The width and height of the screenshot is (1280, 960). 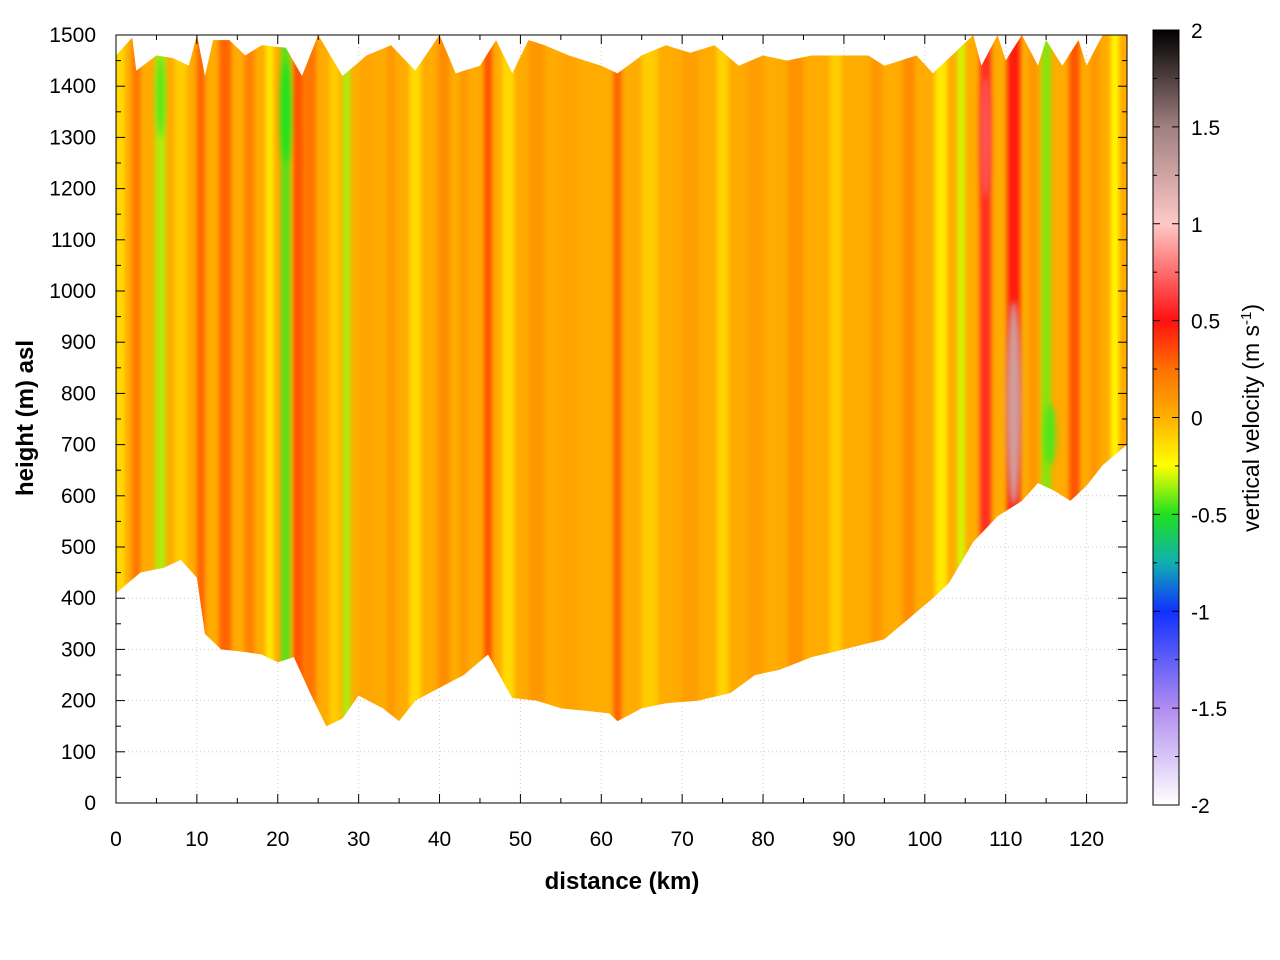 What do you see at coordinates (1200, 612) in the screenshot?
I see `colorbar-tick-label: -1` at bounding box center [1200, 612].